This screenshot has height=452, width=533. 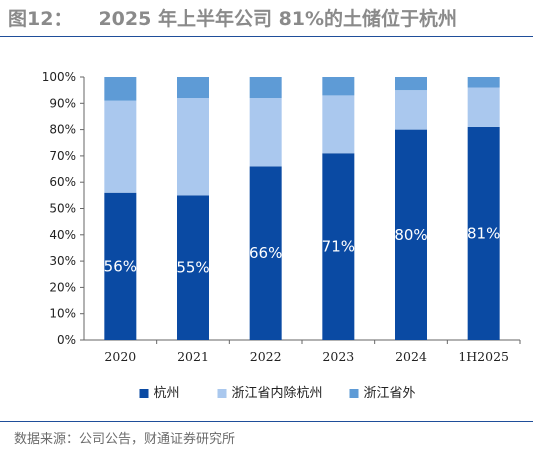 I want to click on legend-label: 浙江省内除杭州, so click(x=277, y=393).